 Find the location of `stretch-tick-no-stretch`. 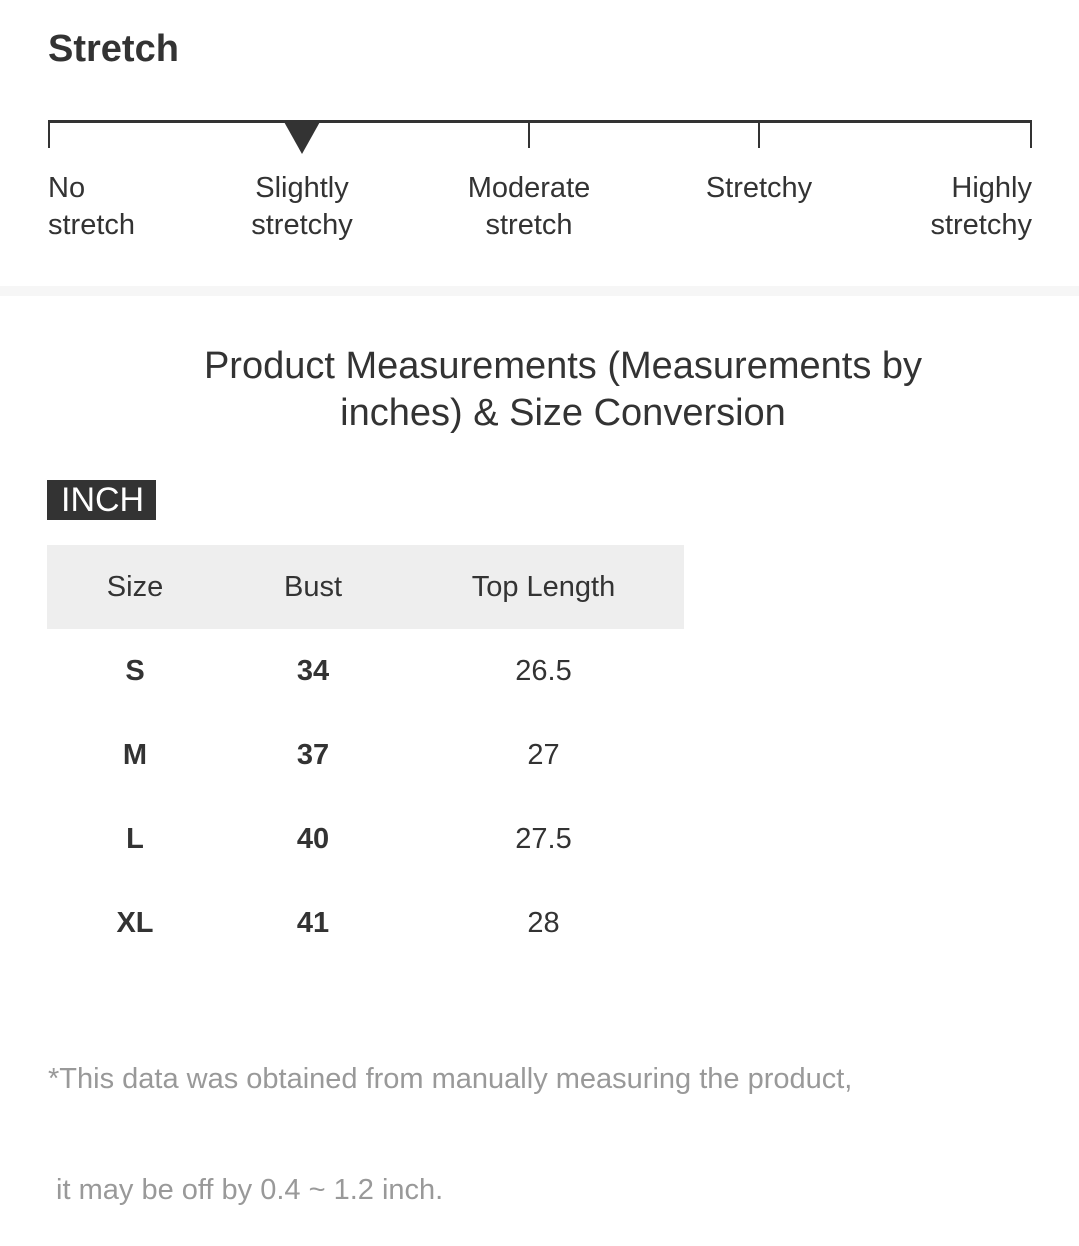

stretch-tick-no-stretch is located at coordinates (49, 134).